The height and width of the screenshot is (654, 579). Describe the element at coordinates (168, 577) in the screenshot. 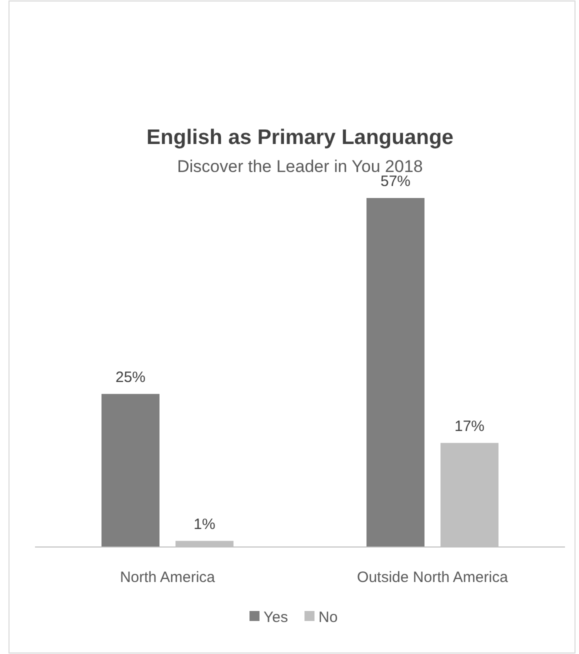

I see `x-tick-label: North America` at that location.